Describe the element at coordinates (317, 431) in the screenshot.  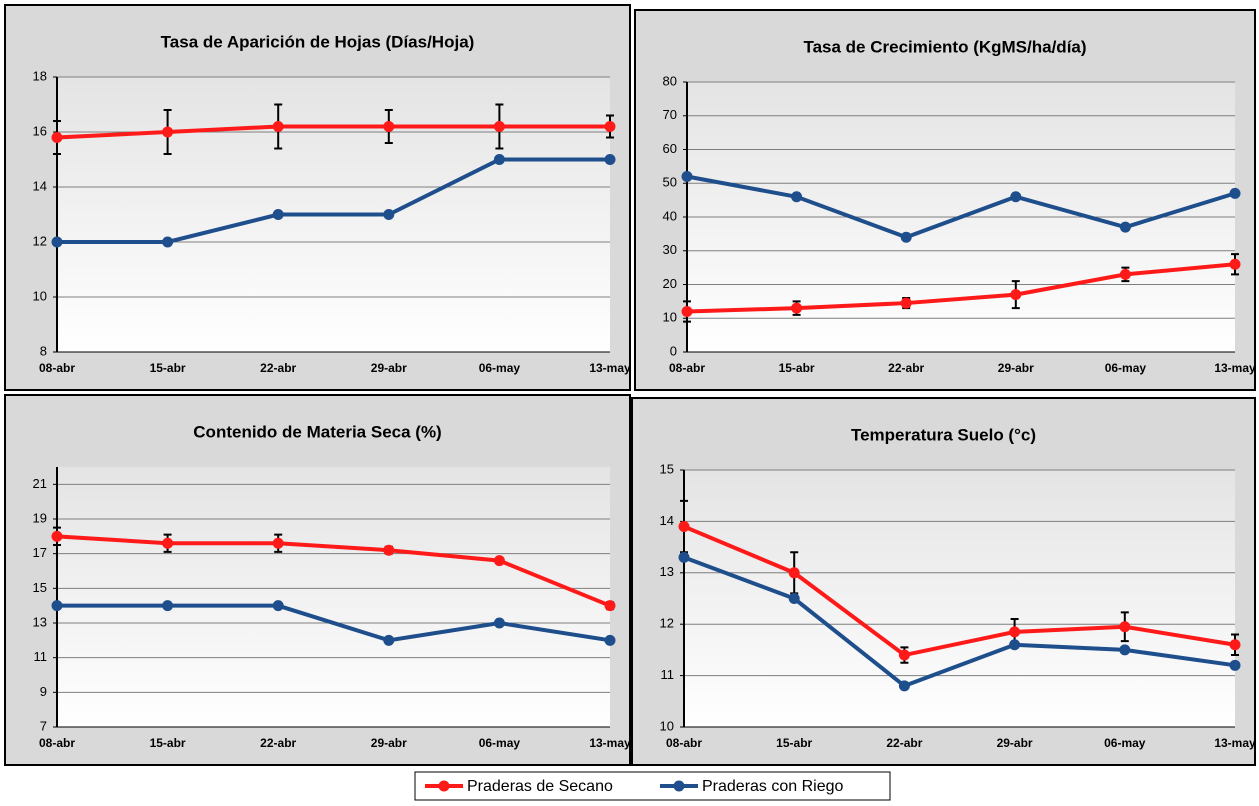
I see `chart-title: Contenido de Materia Seca (%)` at that location.